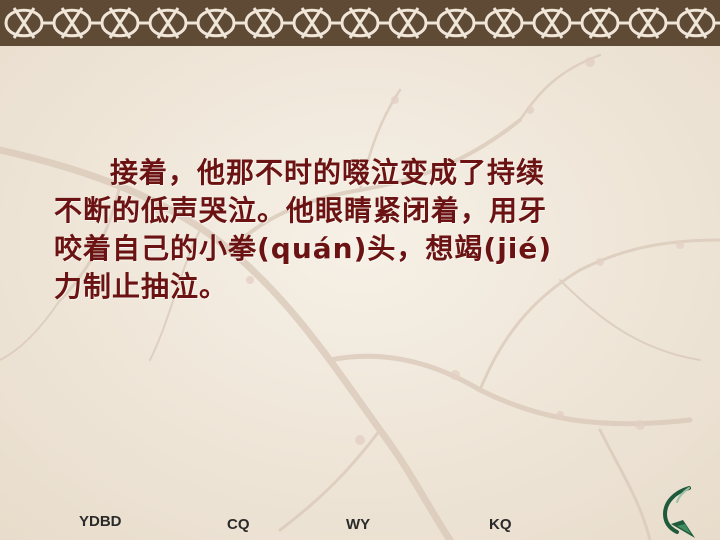 This screenshot has width=720, height=540. Describe the element at coordinates (360, 23) in the screenshot. I see `celtic-knot-border` at that location.